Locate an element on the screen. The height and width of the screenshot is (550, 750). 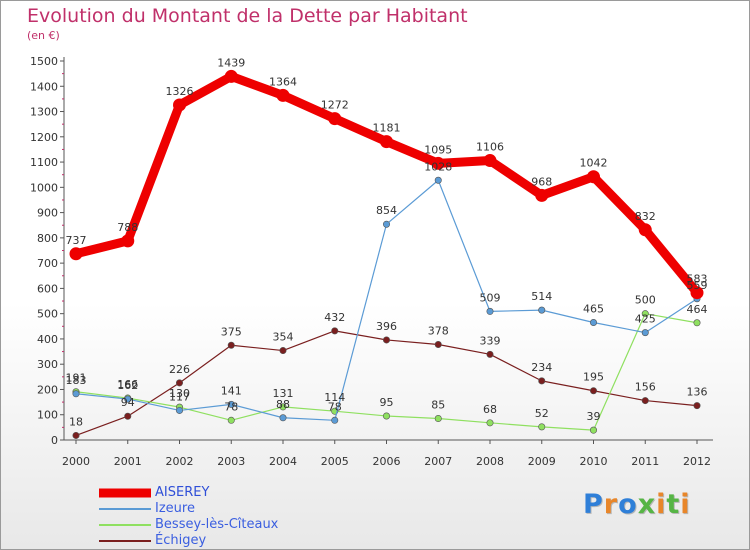
data-label: 425 is located at coordinates (645, 319).